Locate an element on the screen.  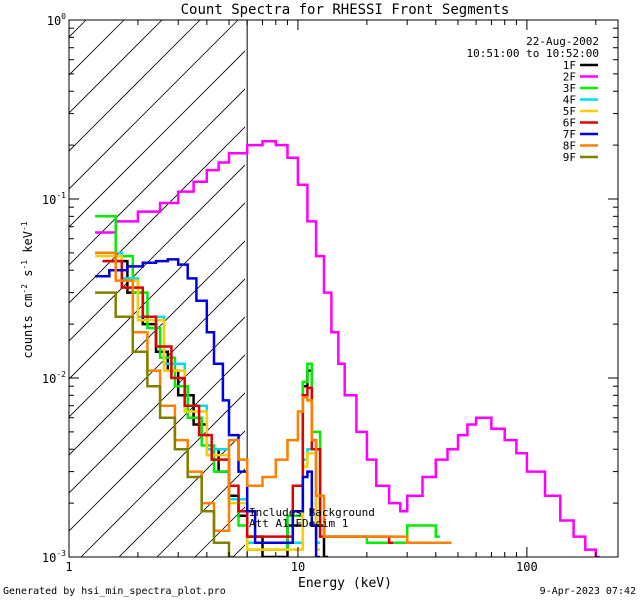
annotation-attenuator: Att A1 FDecim 1 is located at coordinates (298, 523).